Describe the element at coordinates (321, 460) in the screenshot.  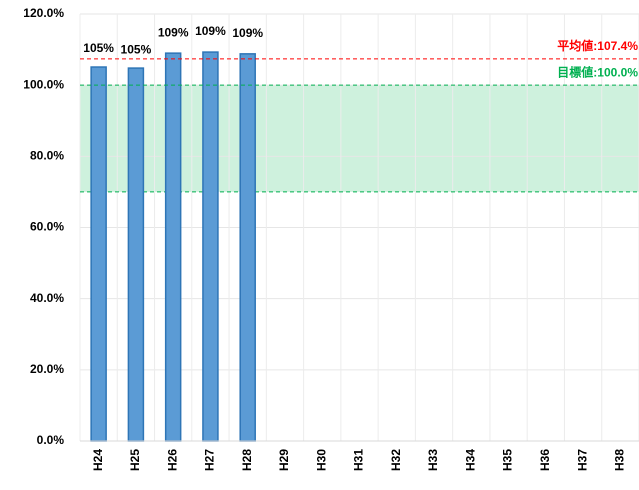
I see `x-tick-label: H30` at that location.